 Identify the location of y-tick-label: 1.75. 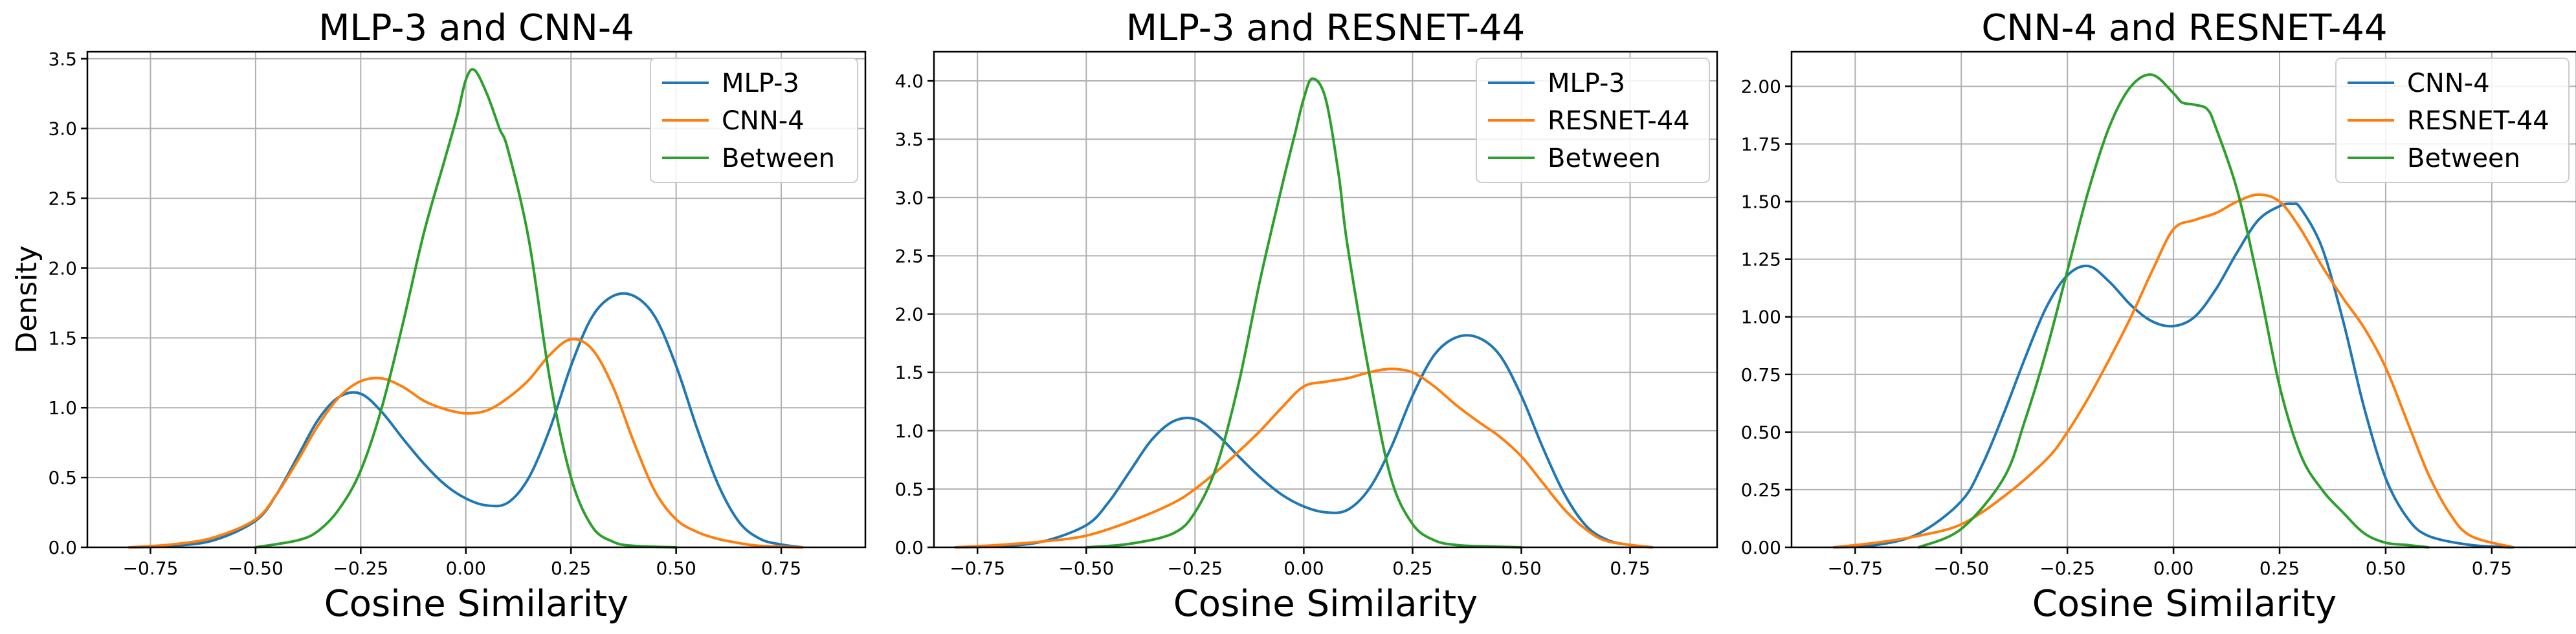
(1761, 144).